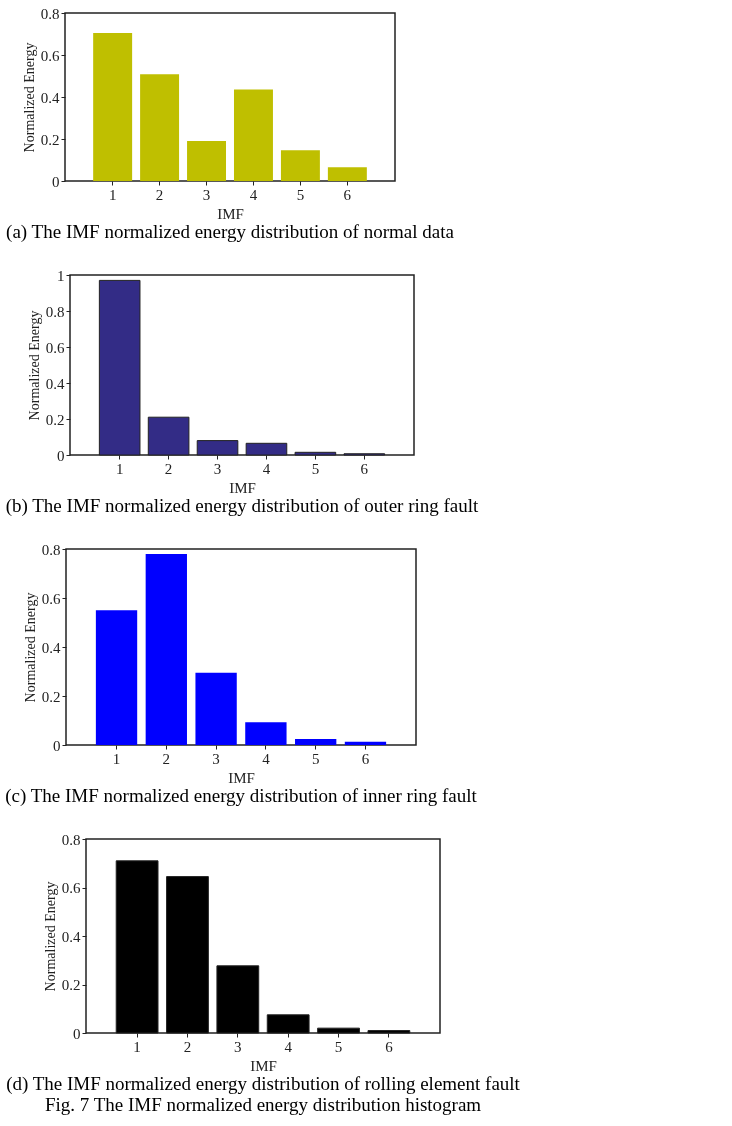 The image size is (732, 1126). What do you see at coordinates (61, 275) in the screenshot?
I see `y-tick-label: 1` at bounding box center [61, 275].